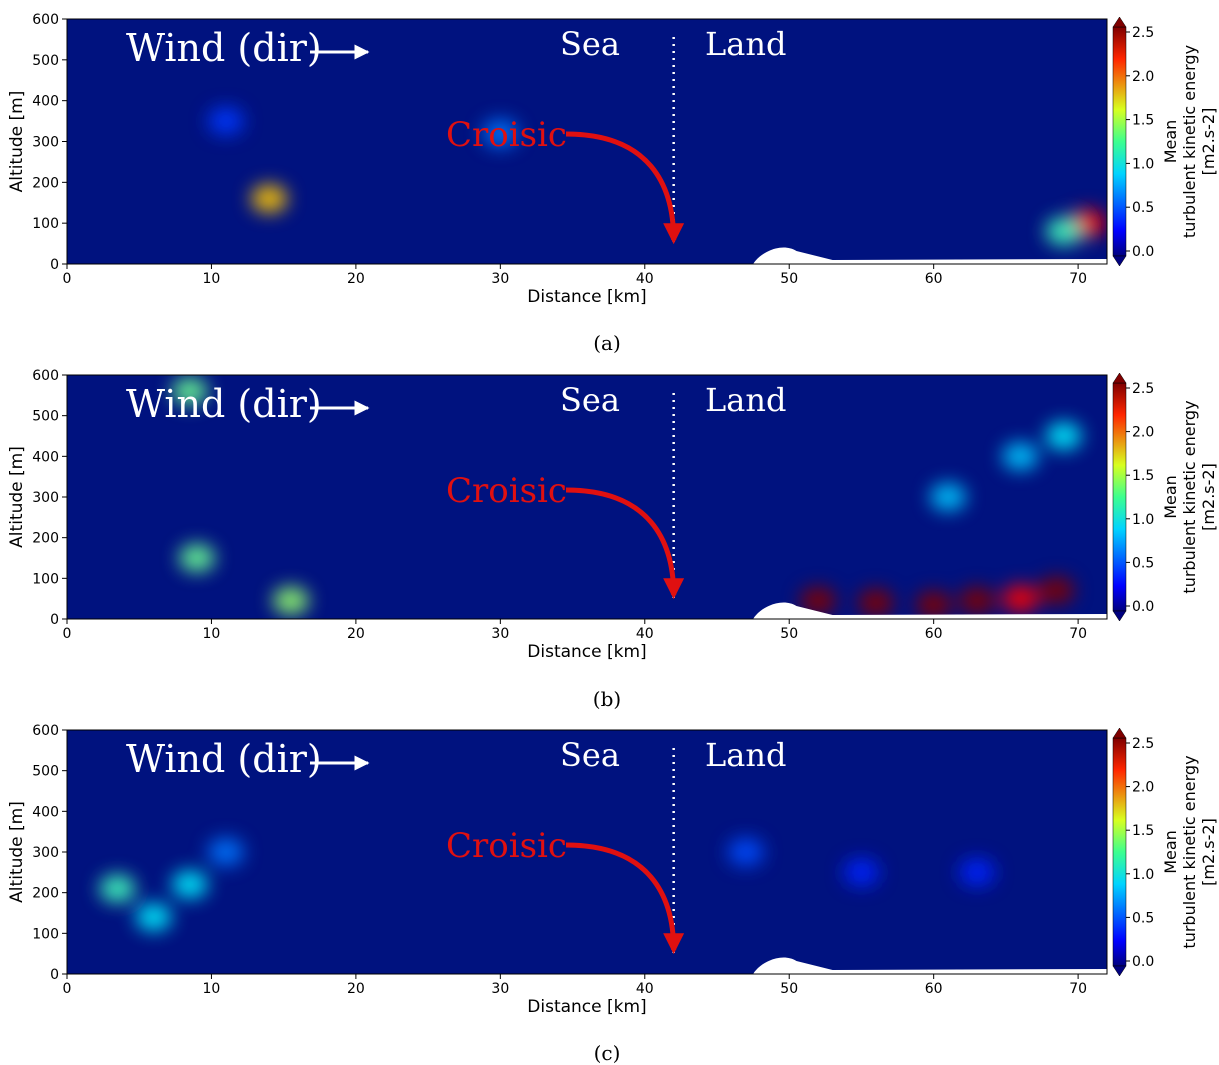  What do you see at coordinates (1189, 141) in the screenshot?
I see `colorbar-label: turbulent kinetic energy` at bounding box center [1189, 141].